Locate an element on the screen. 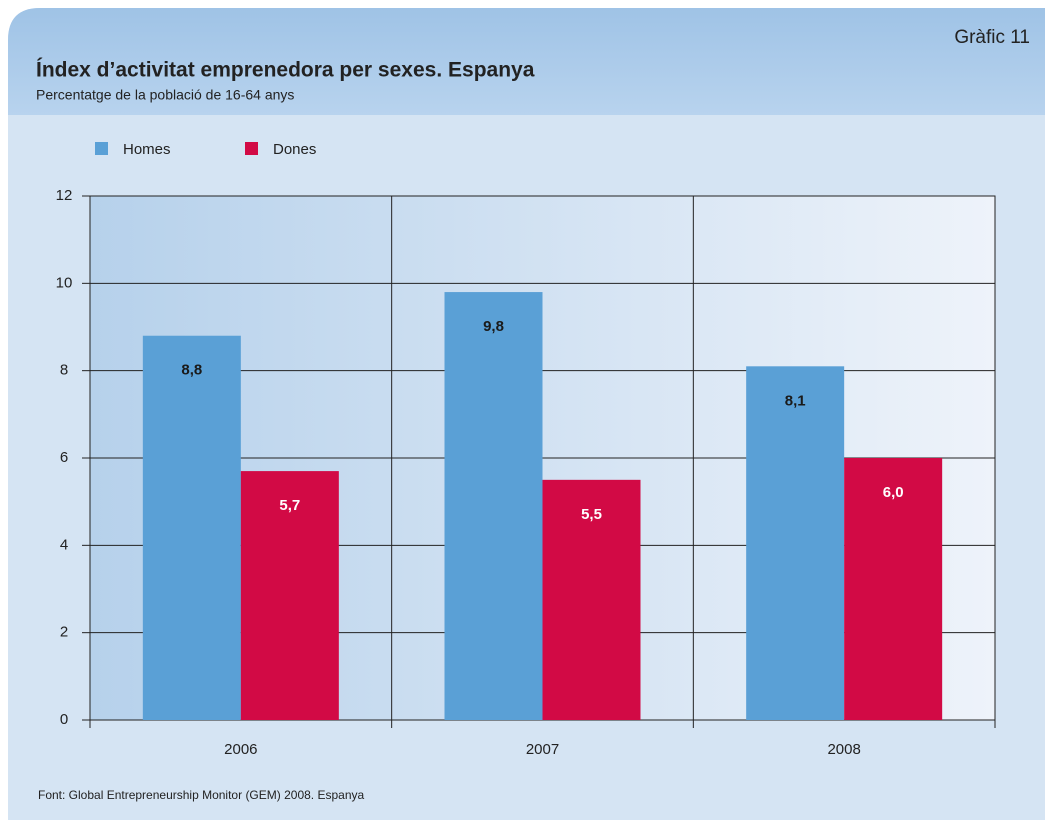  legend-label: Homes is located at coordinates (147, 149).